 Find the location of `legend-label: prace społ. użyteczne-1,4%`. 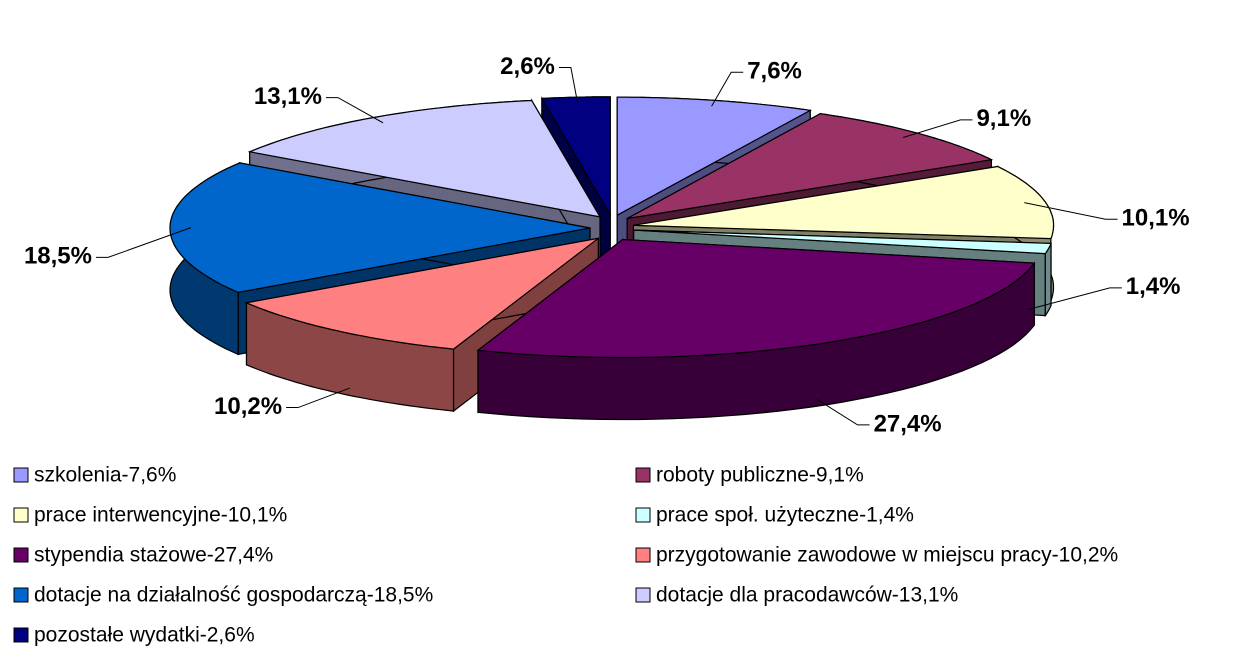

legend-label: prace społ. użyteczne-1,4% is located at coordinates (785, 515).